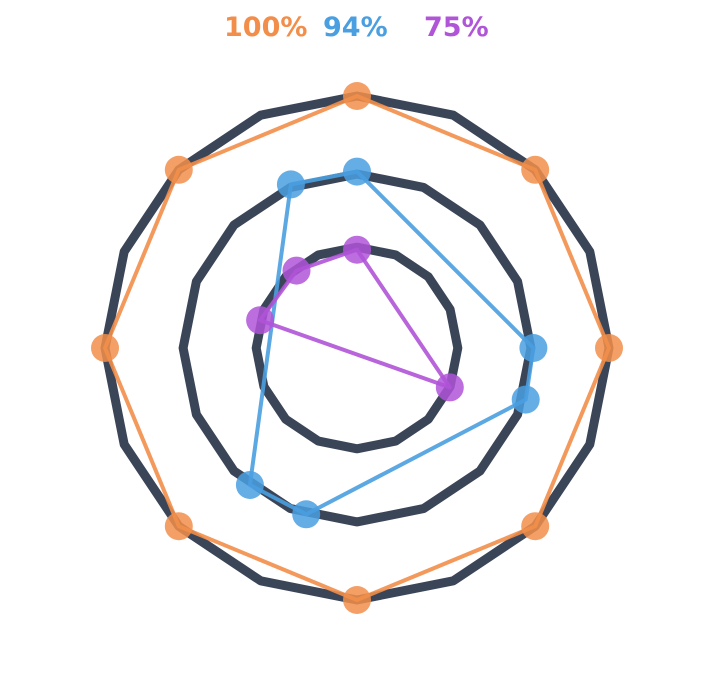  Describe the element at coordinates (456, 27) in the screenshot. I see `legend-item-75-percent: 75%` at that location.